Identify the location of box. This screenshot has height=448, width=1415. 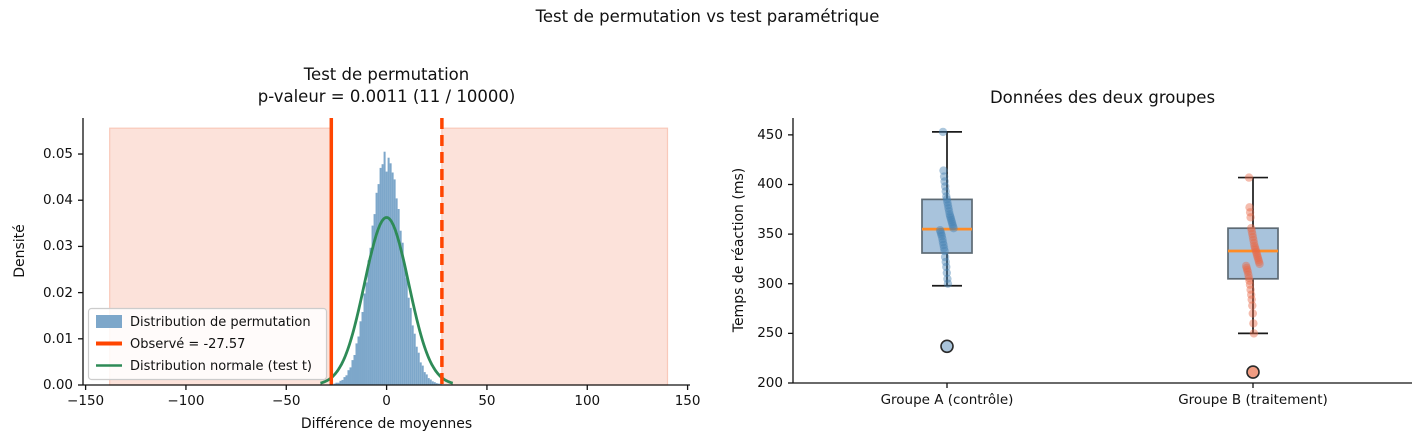
(1253, 253).